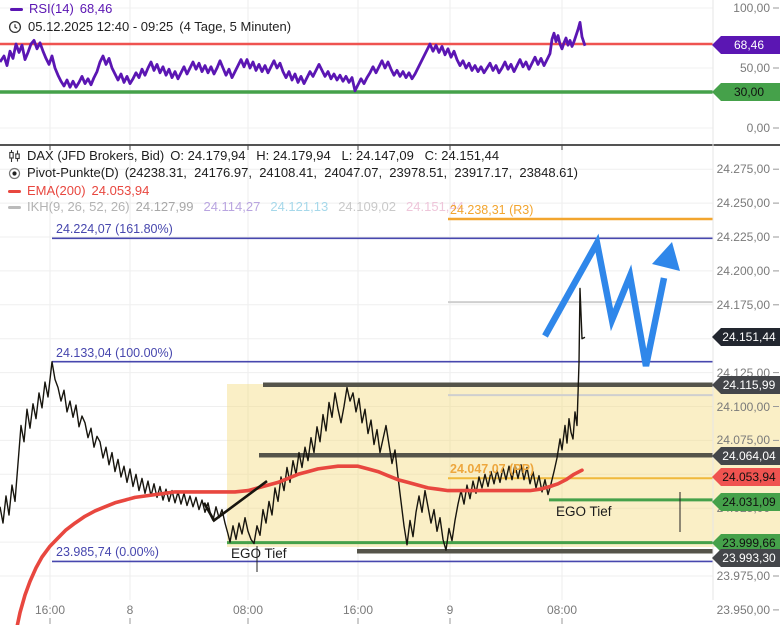  I want to click on period-text: (4 Tage, 5 Minuten), so click(235, 26).